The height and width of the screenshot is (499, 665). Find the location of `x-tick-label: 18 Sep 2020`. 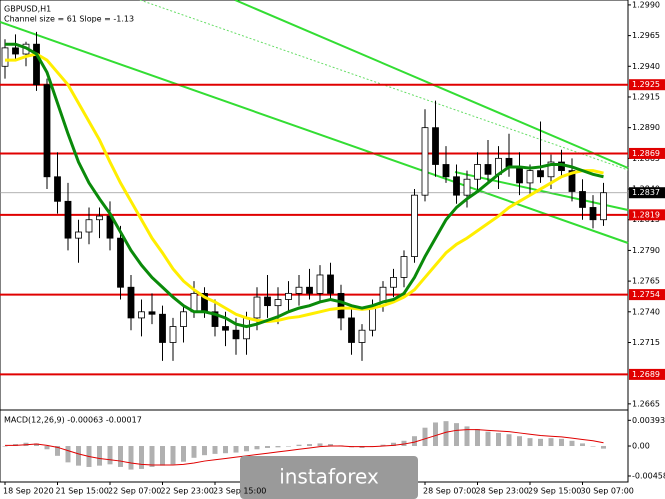

x-tick-label: 18 Sep 2020 is located at coordinates (28, 491).